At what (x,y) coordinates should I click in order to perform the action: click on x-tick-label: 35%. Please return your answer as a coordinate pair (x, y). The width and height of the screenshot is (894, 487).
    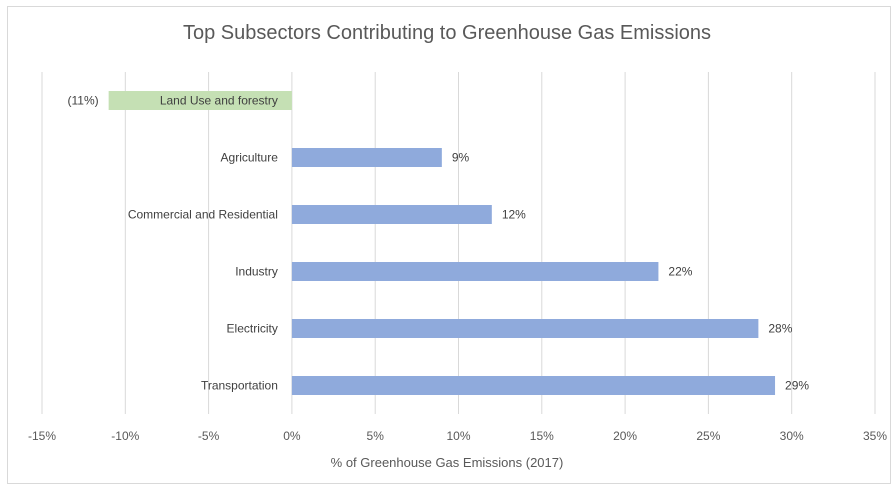
    Looking at the image, I should click on (875, 436).